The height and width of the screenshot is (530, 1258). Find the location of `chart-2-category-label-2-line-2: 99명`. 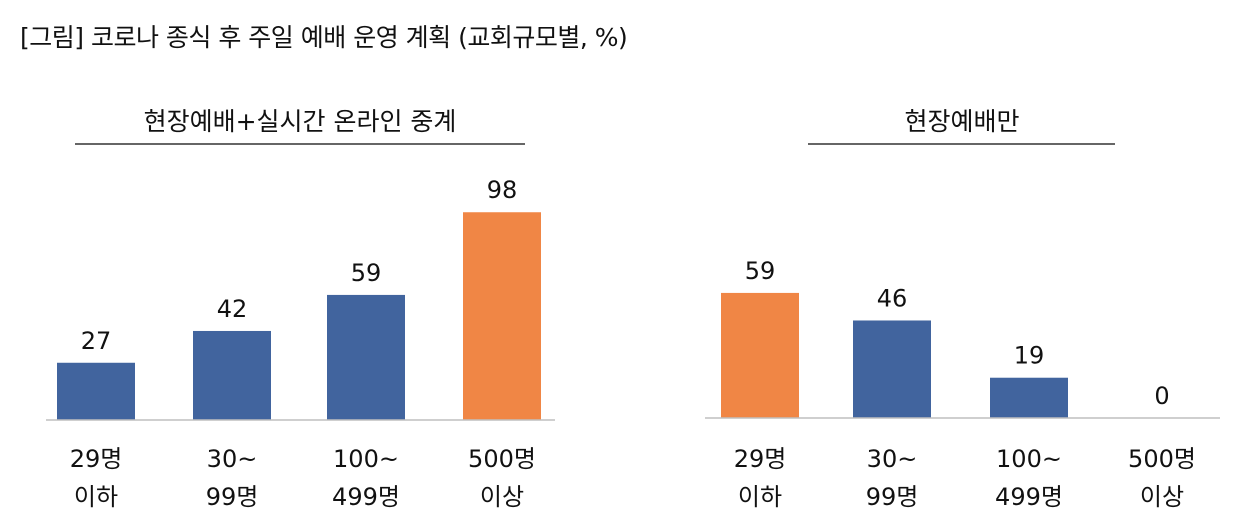

chart-2-category-label-2-line-2: 99명 is located at coordinates (892, 497).